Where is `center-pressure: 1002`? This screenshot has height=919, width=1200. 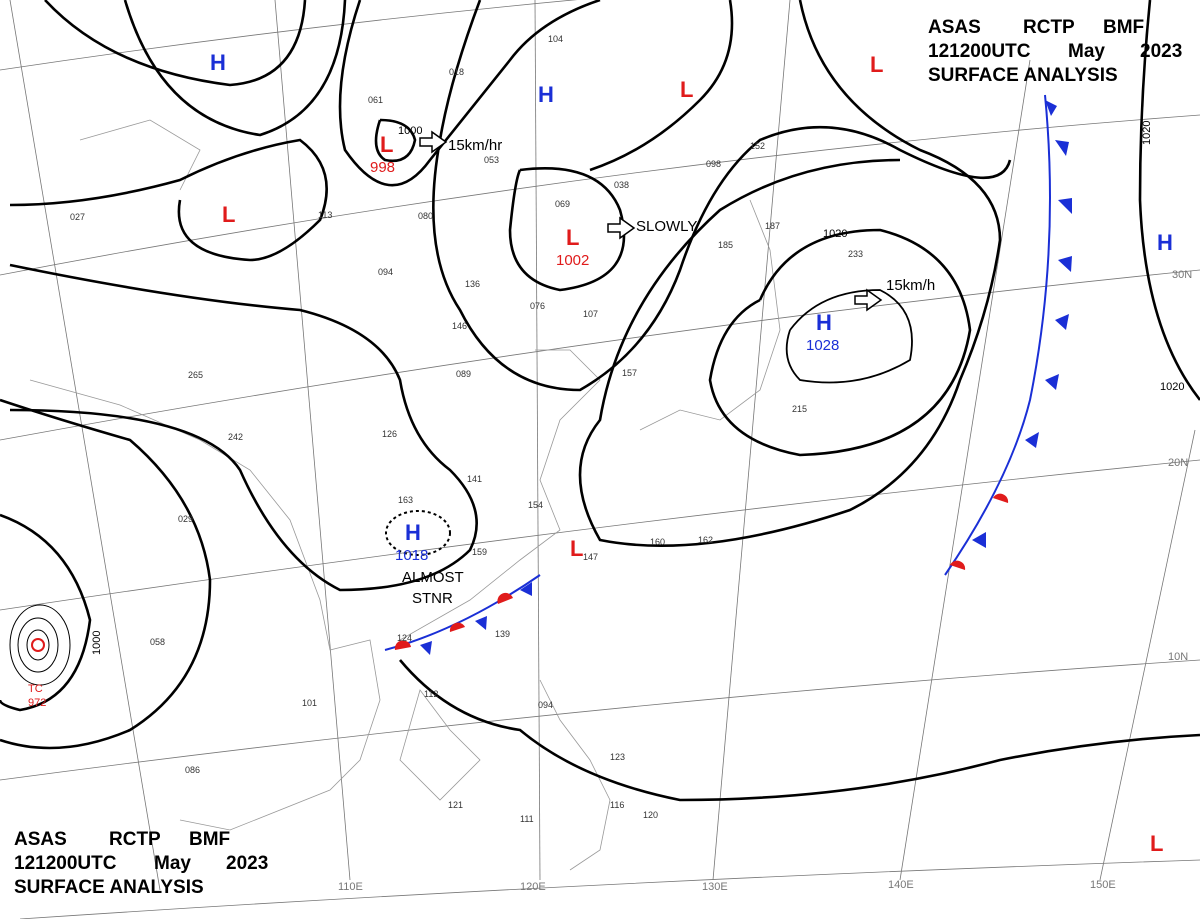
center-pressure: 1002 is located at coordinates (572, 260).